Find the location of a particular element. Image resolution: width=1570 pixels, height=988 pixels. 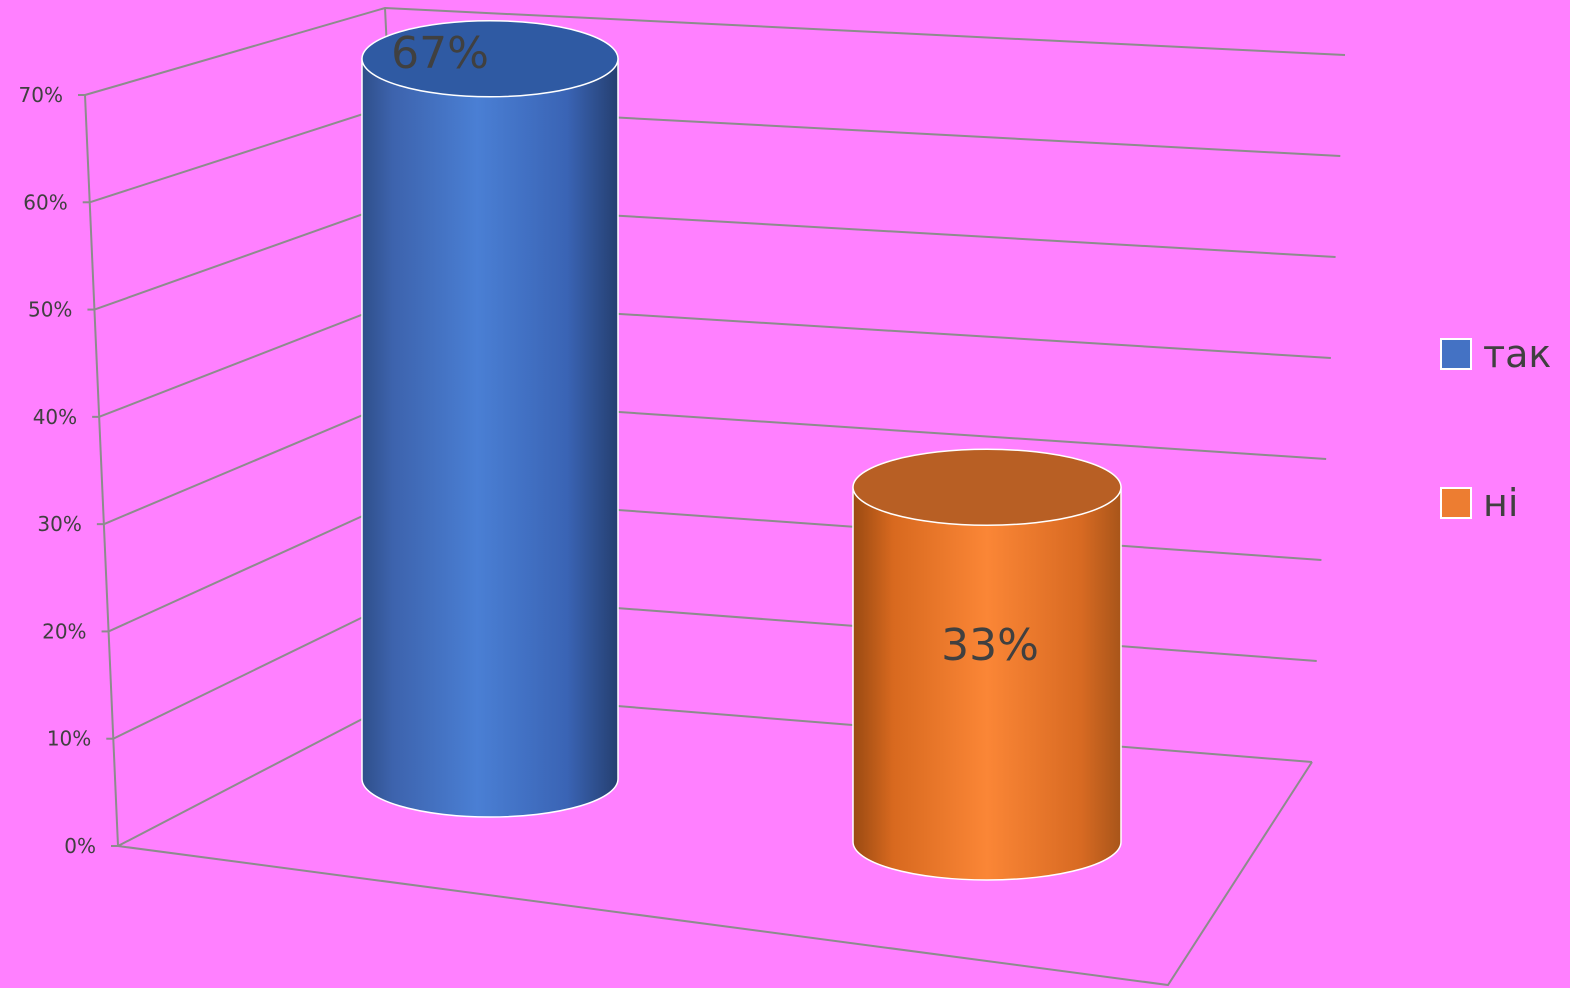

y-tick-label: 30% is located at coordinates (59, 524).